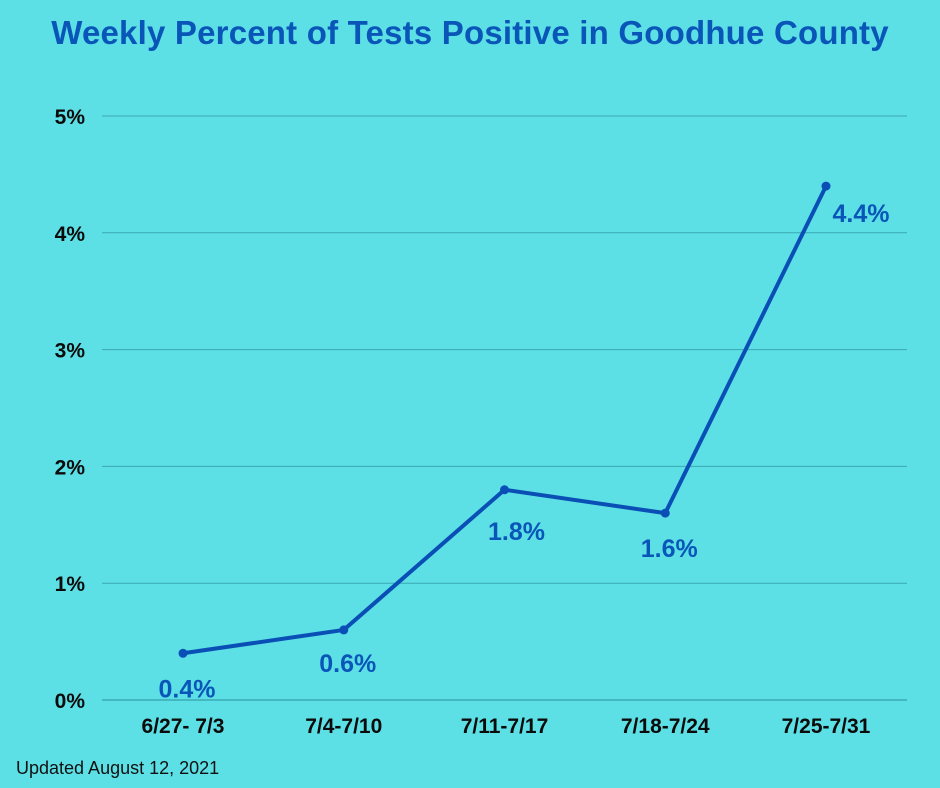  I want to click on y-tick-label: 2%, so click(70, 467).